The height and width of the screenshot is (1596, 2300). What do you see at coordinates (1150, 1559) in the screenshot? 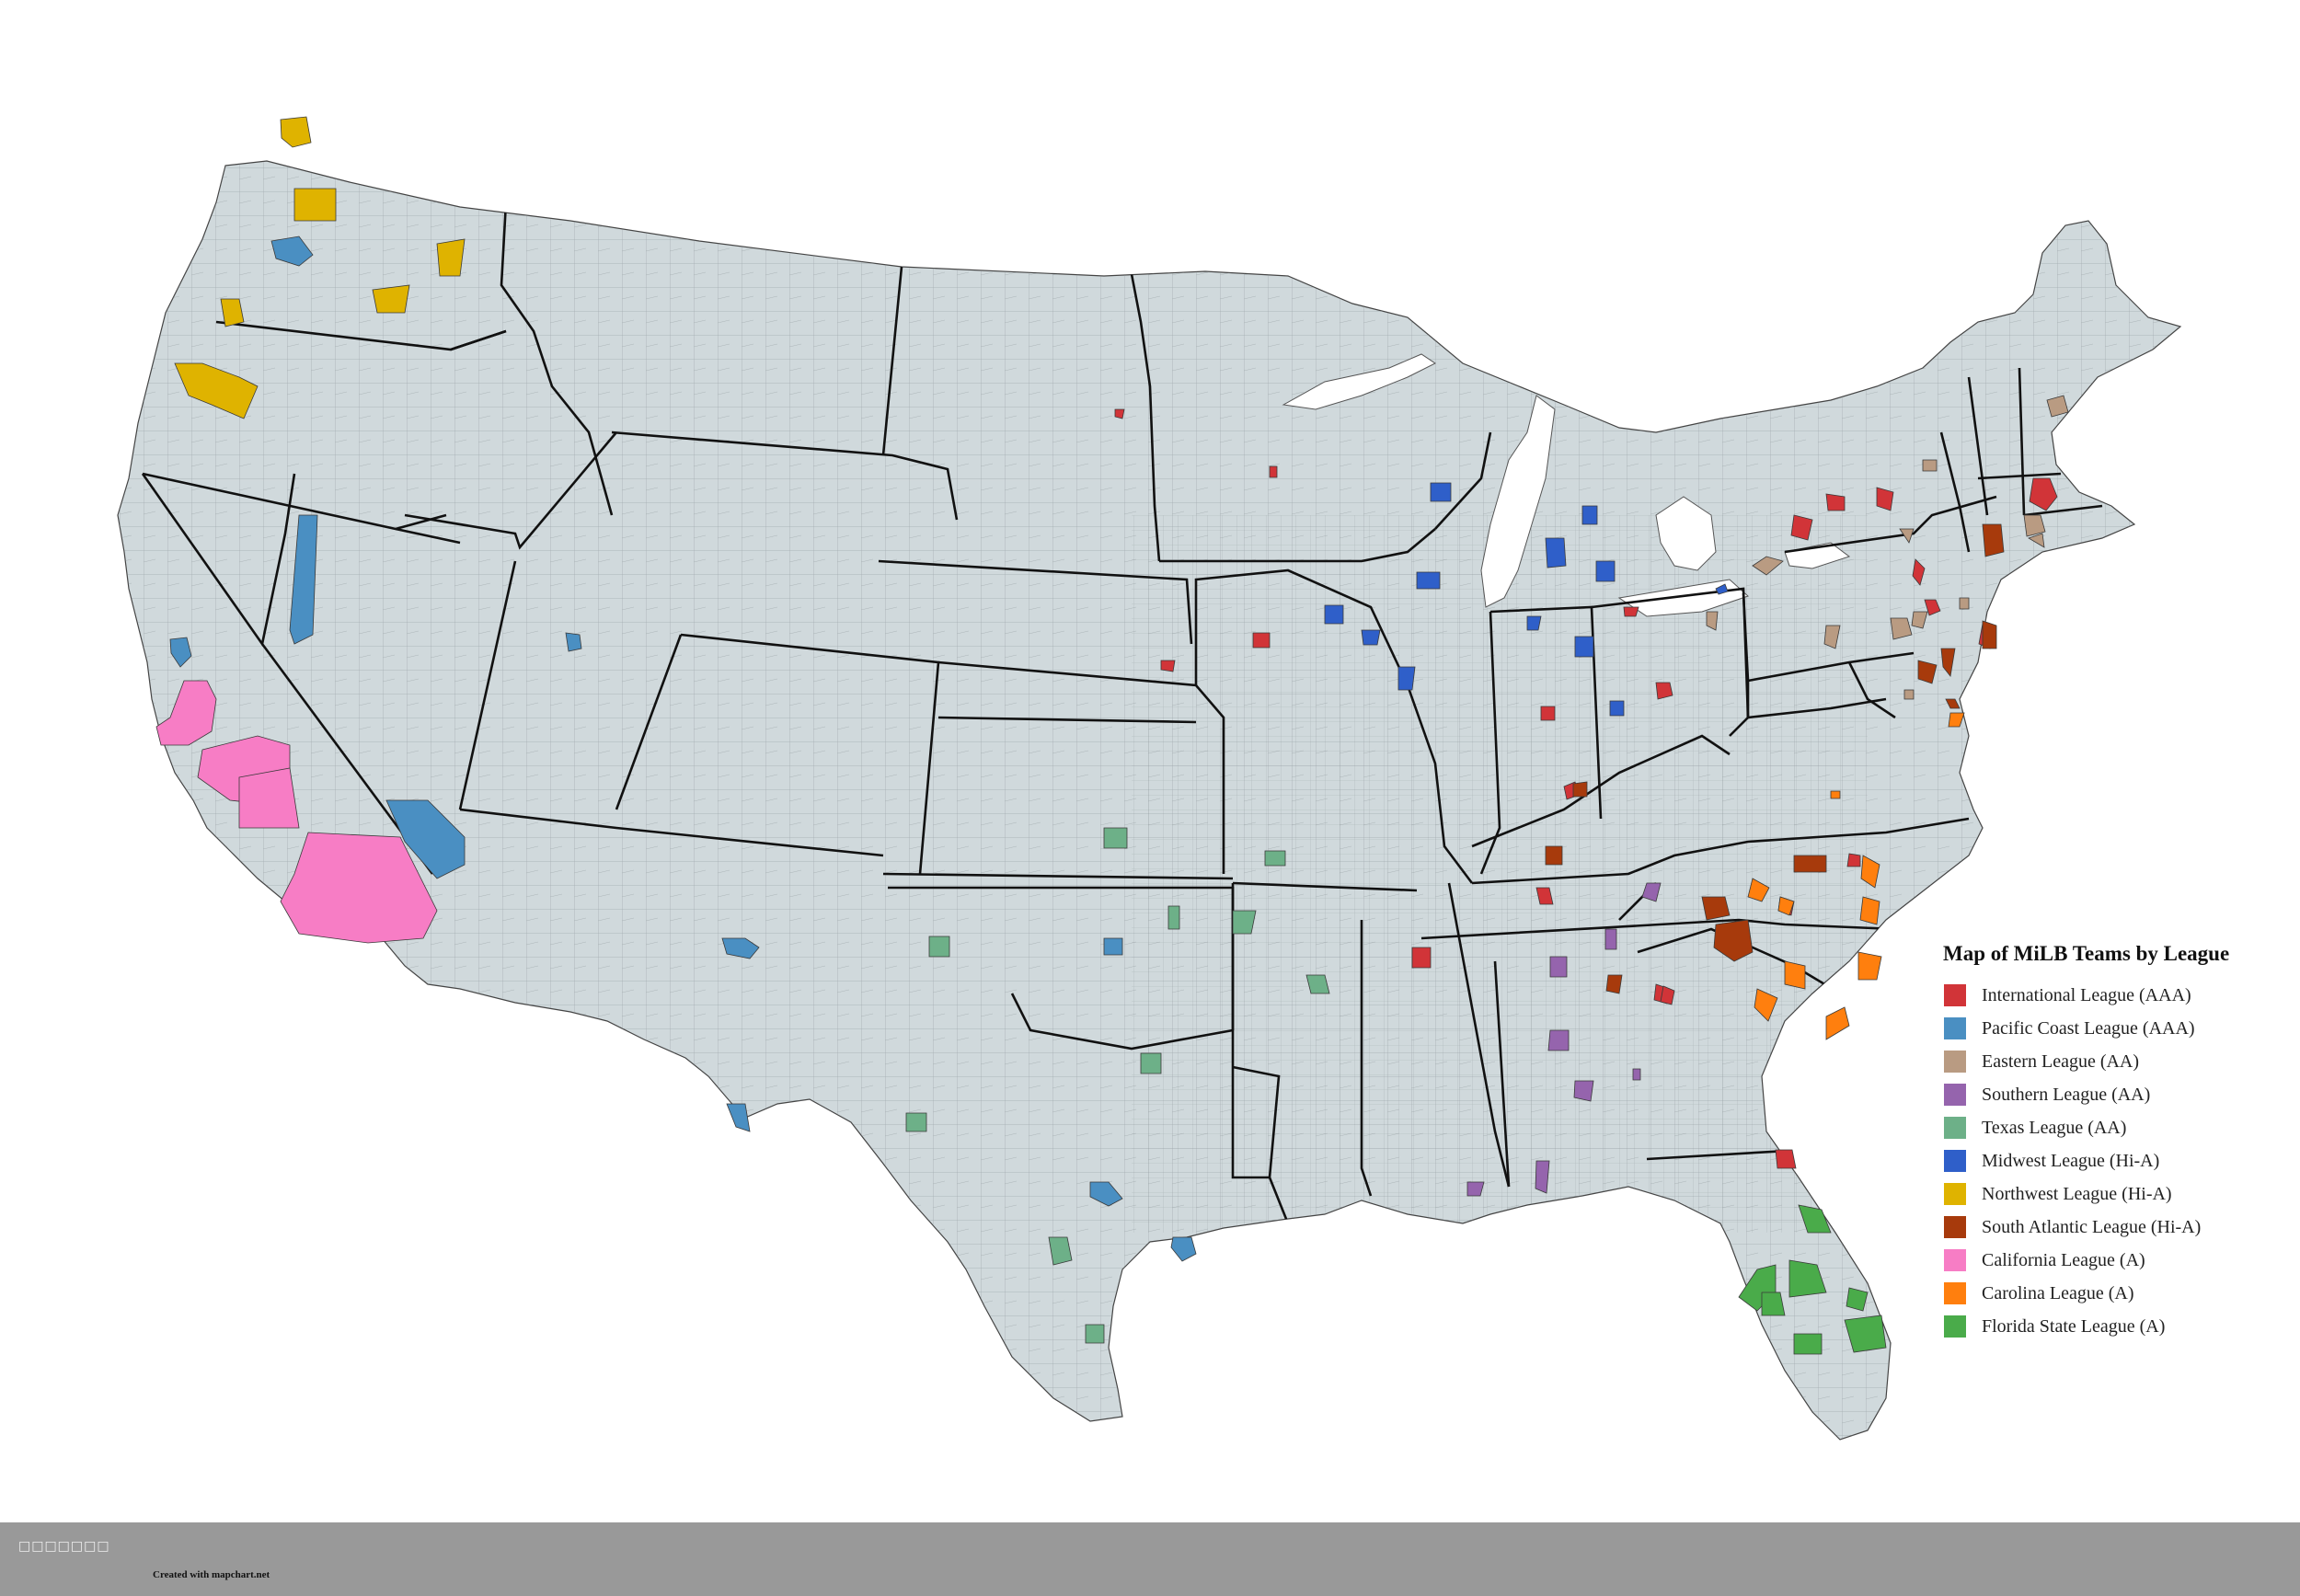
I see `footer-bar: □□□□□□□ Created with mapchart.net` at bounding box center [1150, 1559].